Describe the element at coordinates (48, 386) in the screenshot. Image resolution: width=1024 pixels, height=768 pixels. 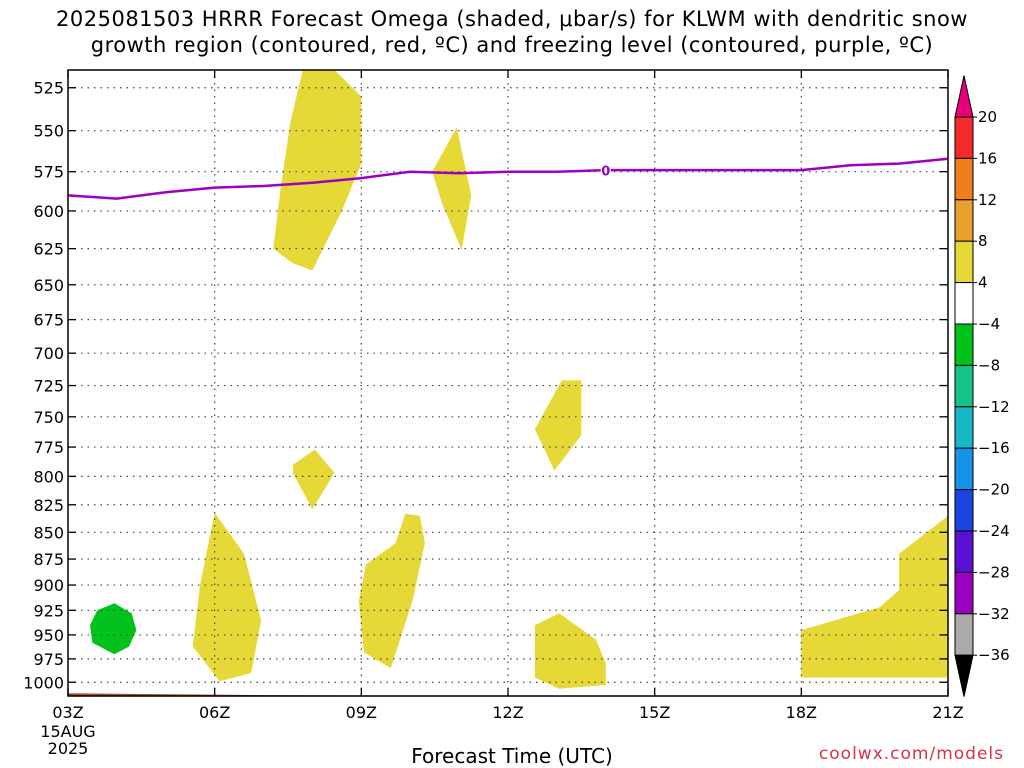
I see `y-tick-label: 725` at that location.